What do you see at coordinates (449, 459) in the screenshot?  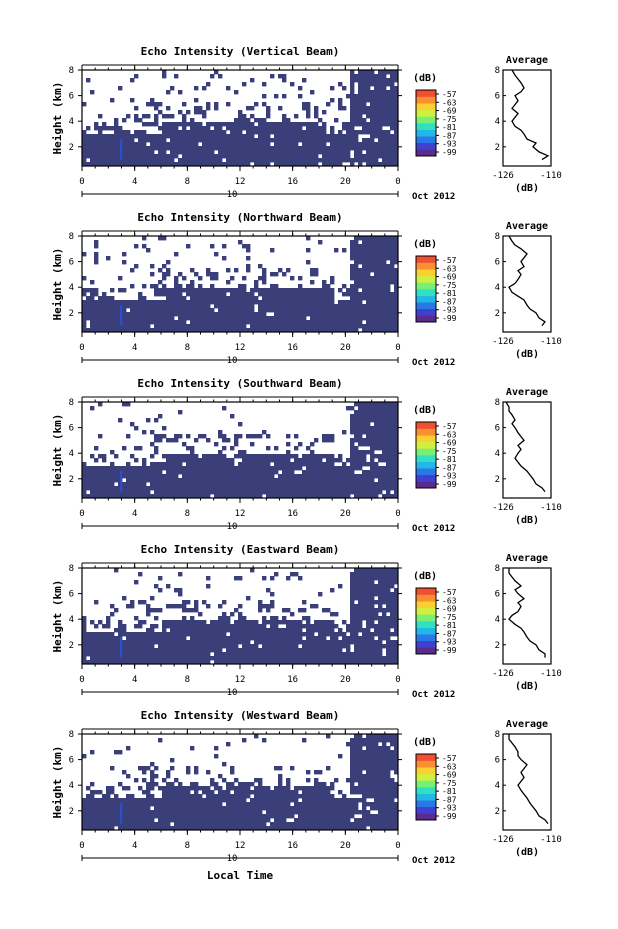 I see `colorbar-tick-label: -81` at bounding box center [449, 459].